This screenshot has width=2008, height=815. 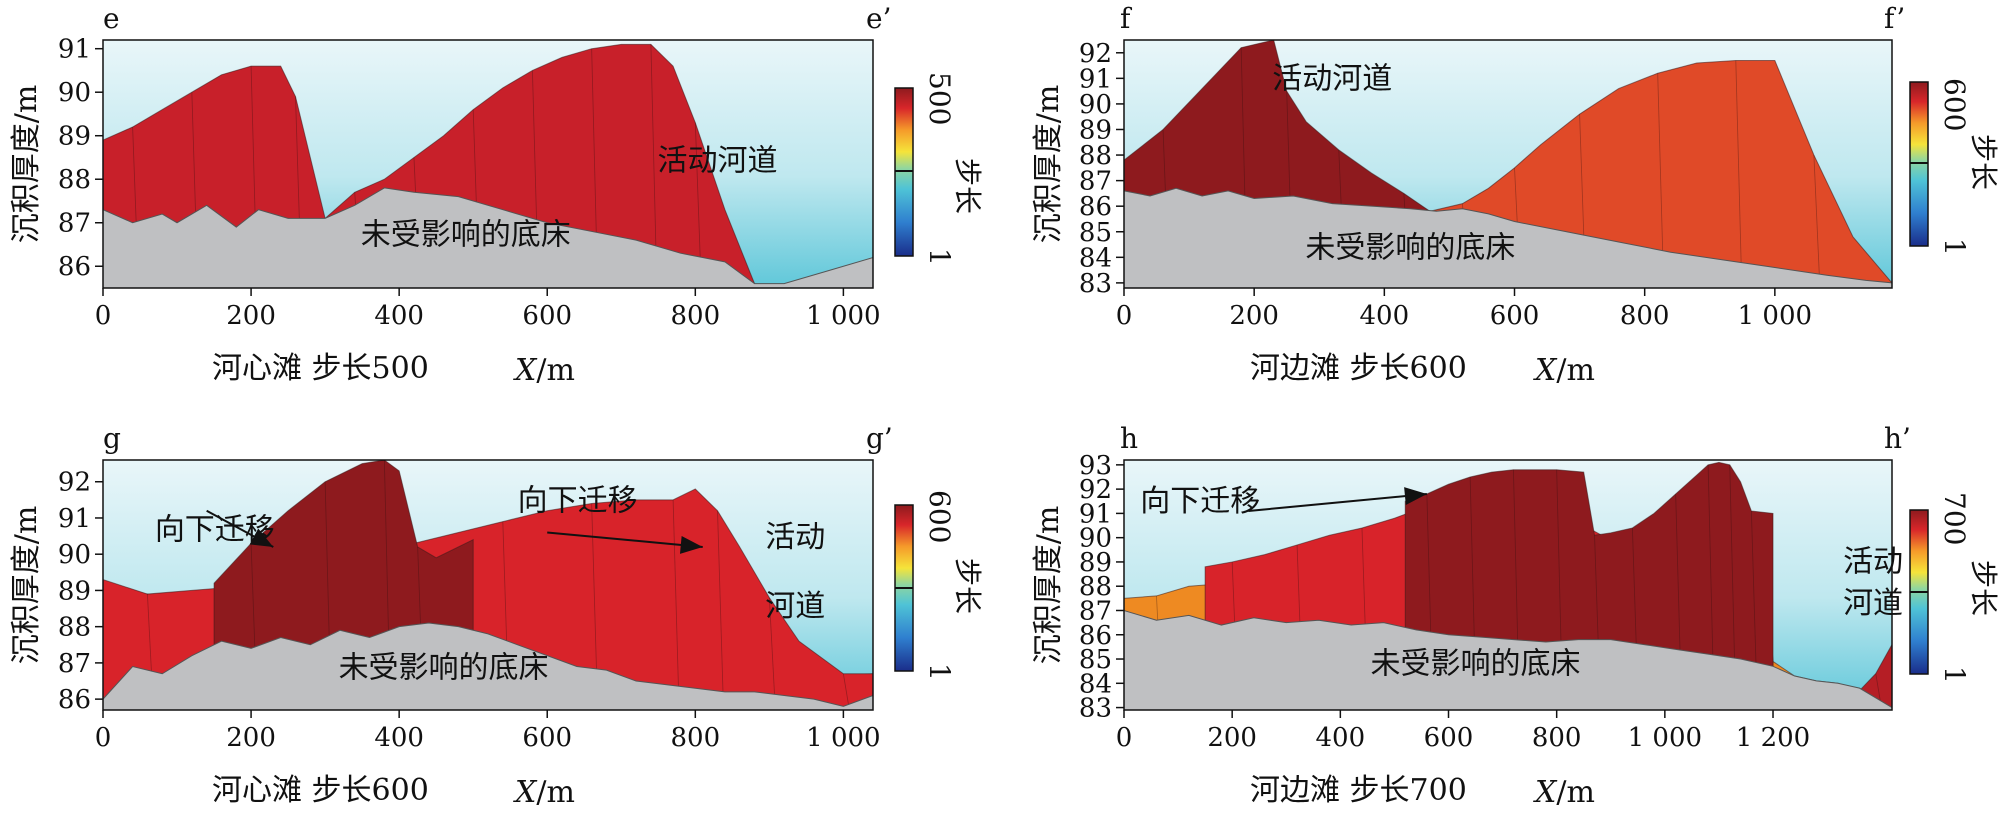 What do you see at coordinates (1200, 501) in the screenshot?
I see `annotation-label: 向下迁移` at bounding box center [1200, 501].